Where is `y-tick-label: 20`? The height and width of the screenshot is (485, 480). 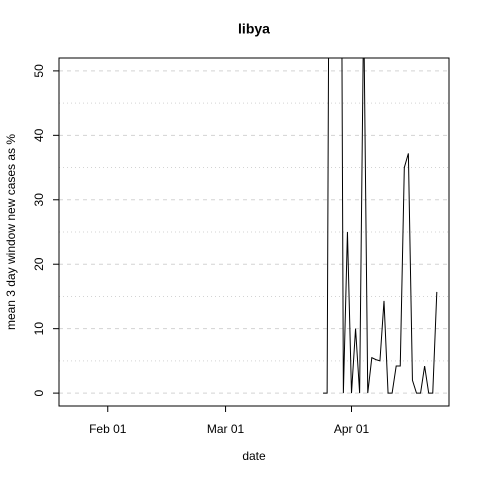
y-tick-label: 20 is located at coordinates (39, 264).